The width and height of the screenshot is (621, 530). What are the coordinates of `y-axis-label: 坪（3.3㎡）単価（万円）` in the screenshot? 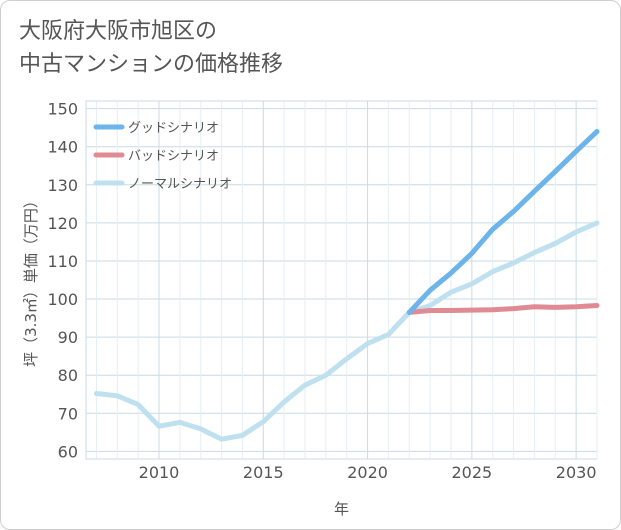 It's located at (31, 280).